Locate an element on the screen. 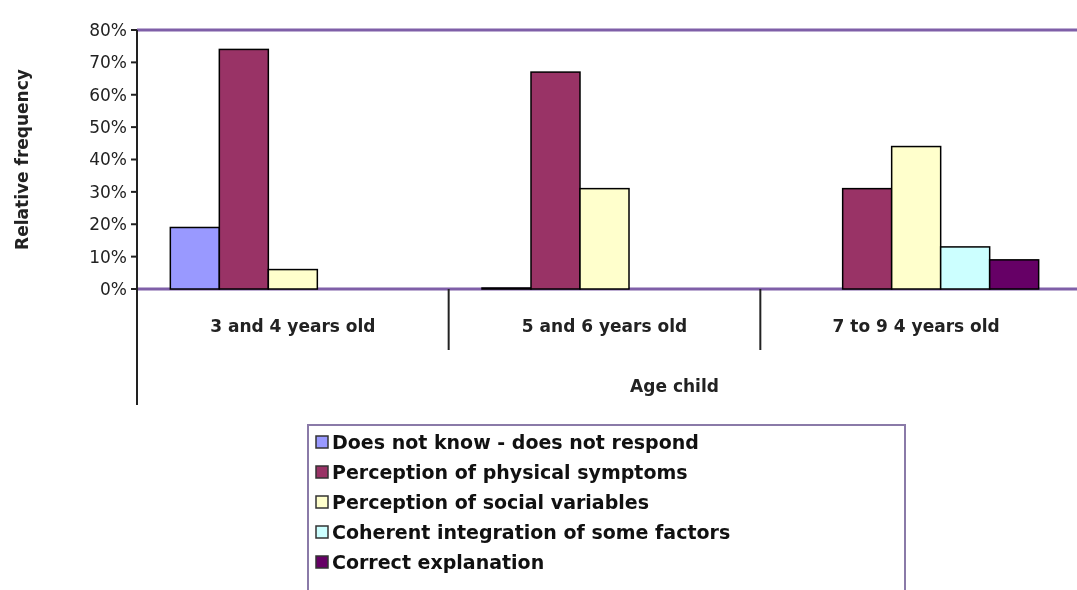  x-tick-label: 7 to 9 4 years old is located at coordinates (916, 326).